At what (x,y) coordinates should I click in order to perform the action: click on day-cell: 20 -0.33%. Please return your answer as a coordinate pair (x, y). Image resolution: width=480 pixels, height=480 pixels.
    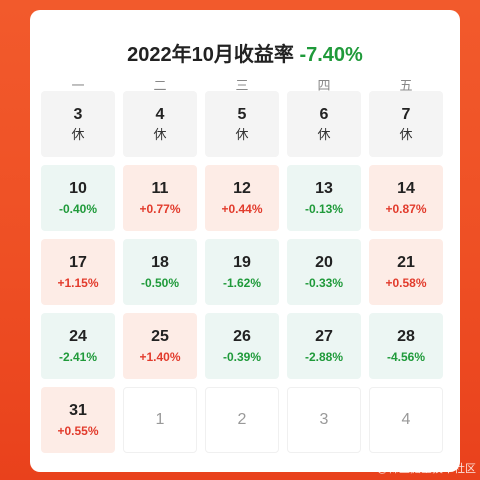
    Looking at the image, I should click on (324, 272).